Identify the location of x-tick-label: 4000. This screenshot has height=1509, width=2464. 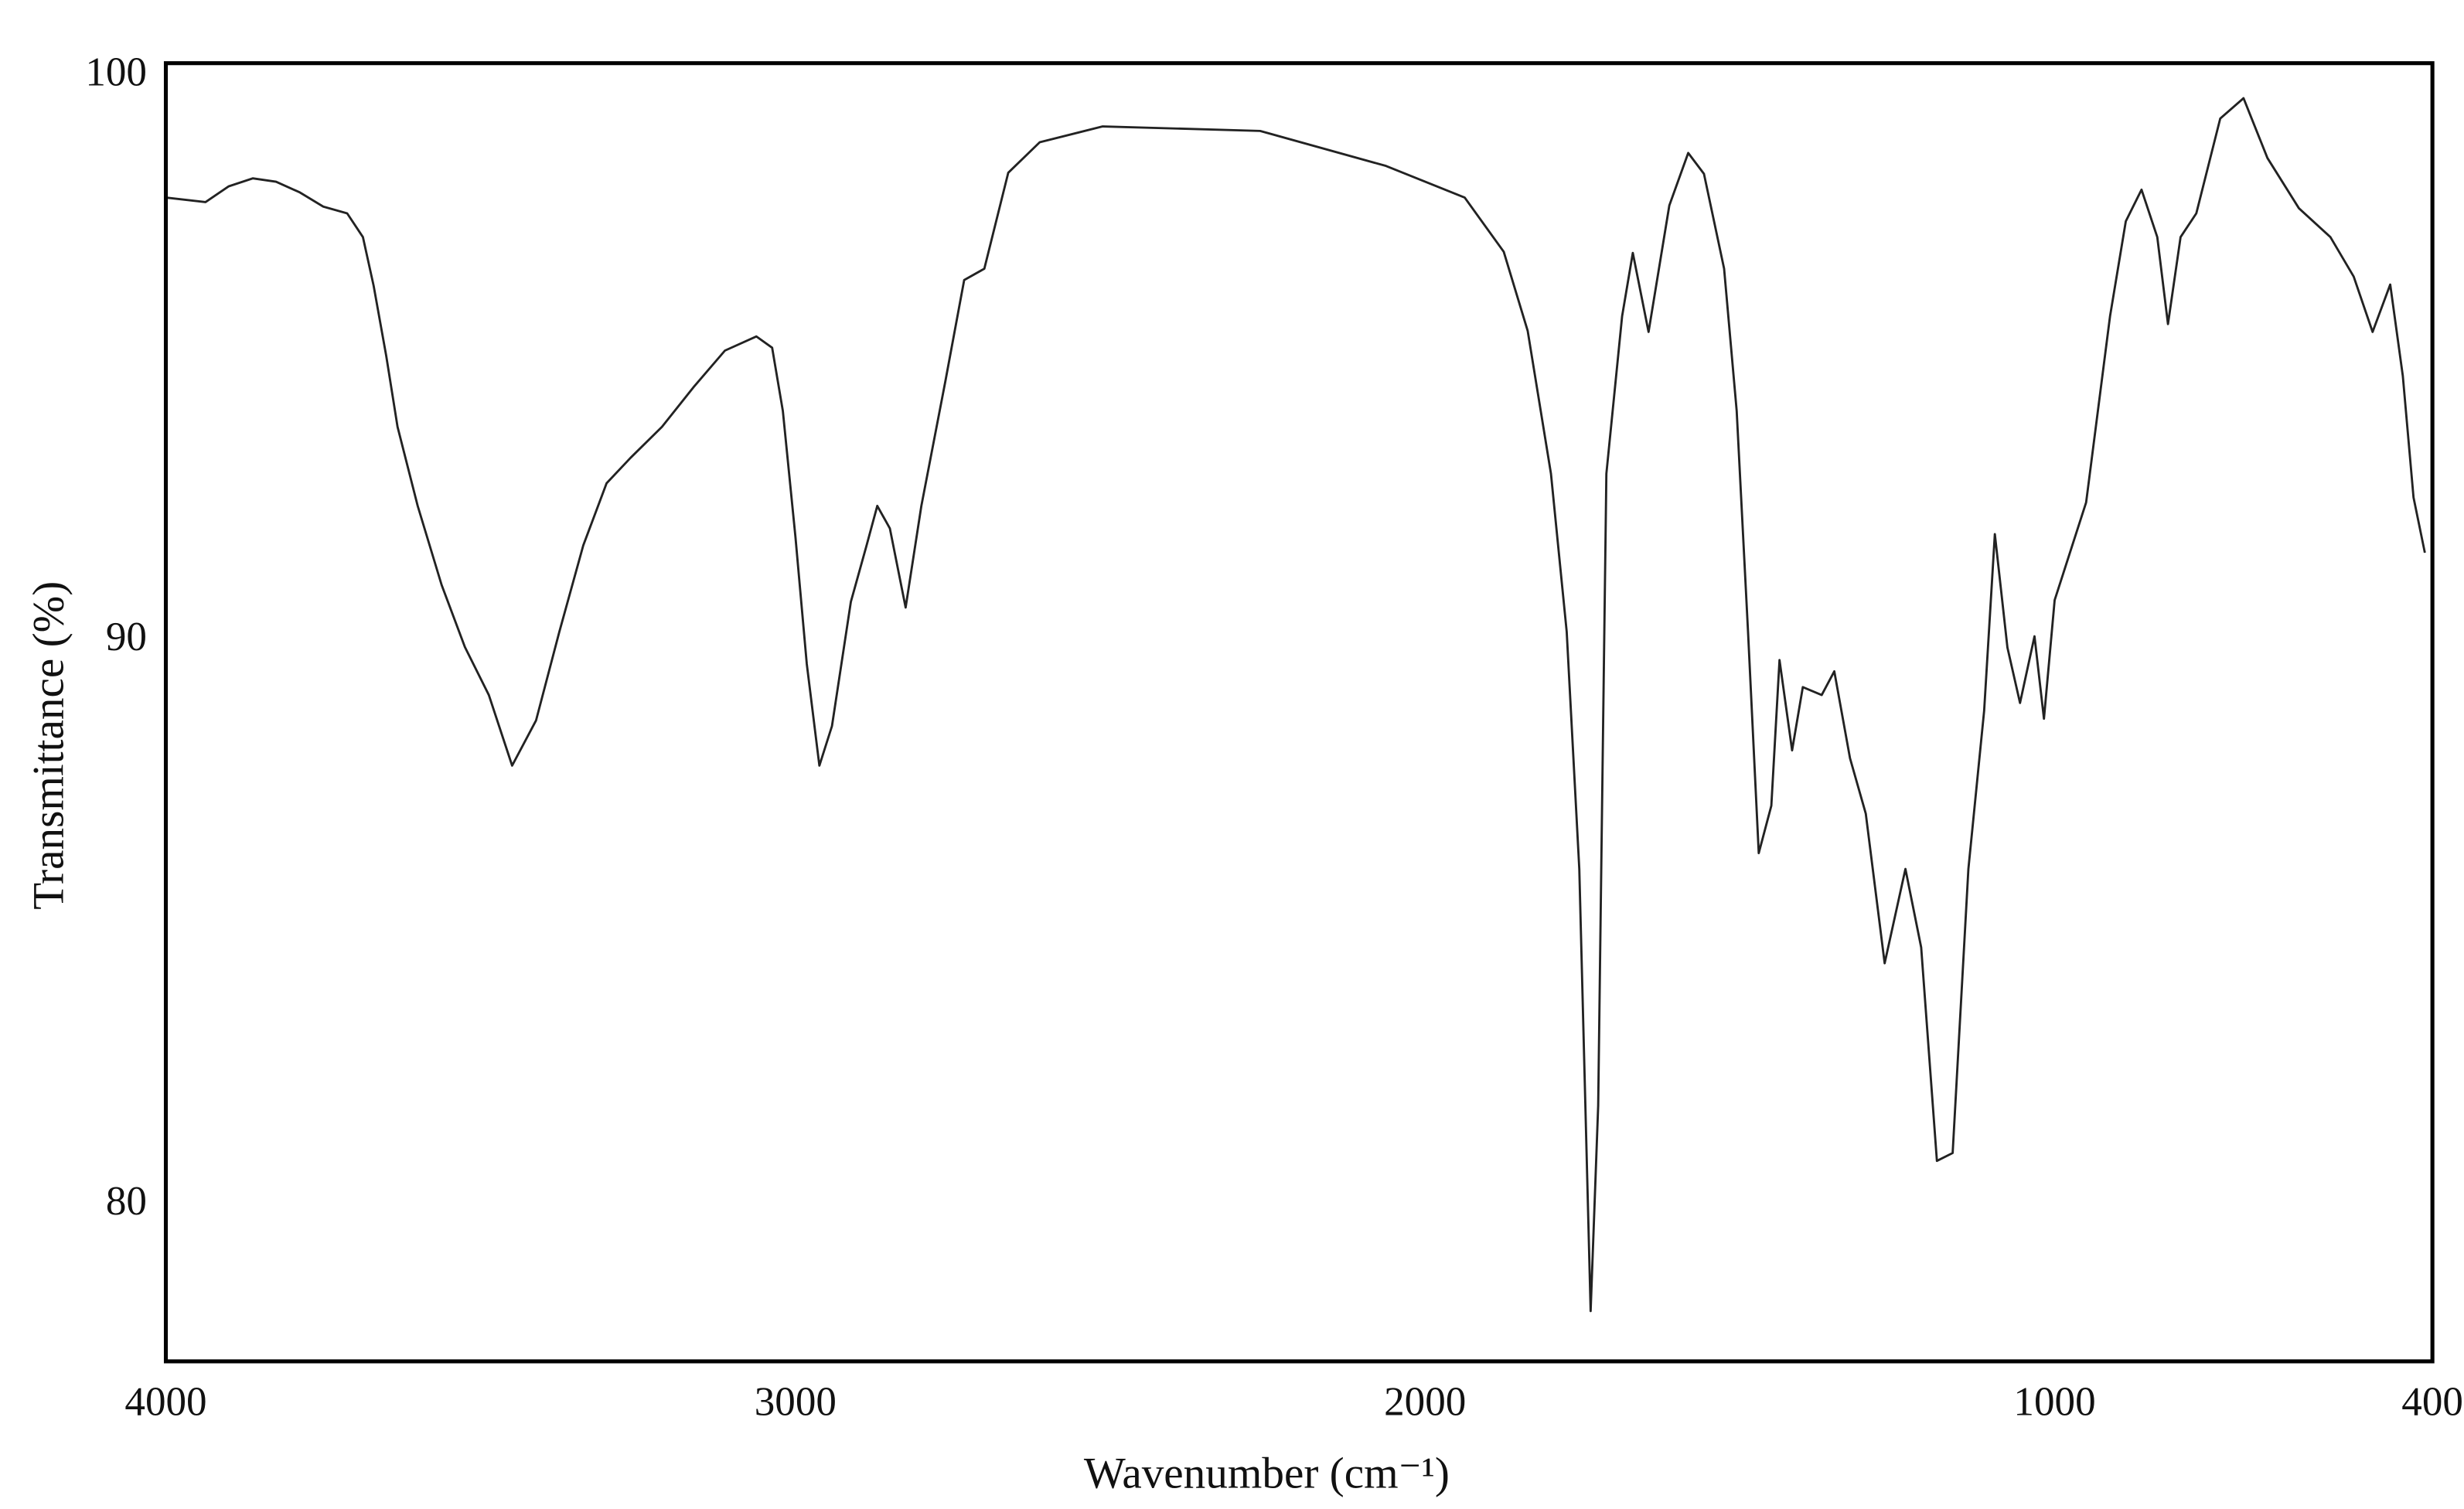
(165, 1401).